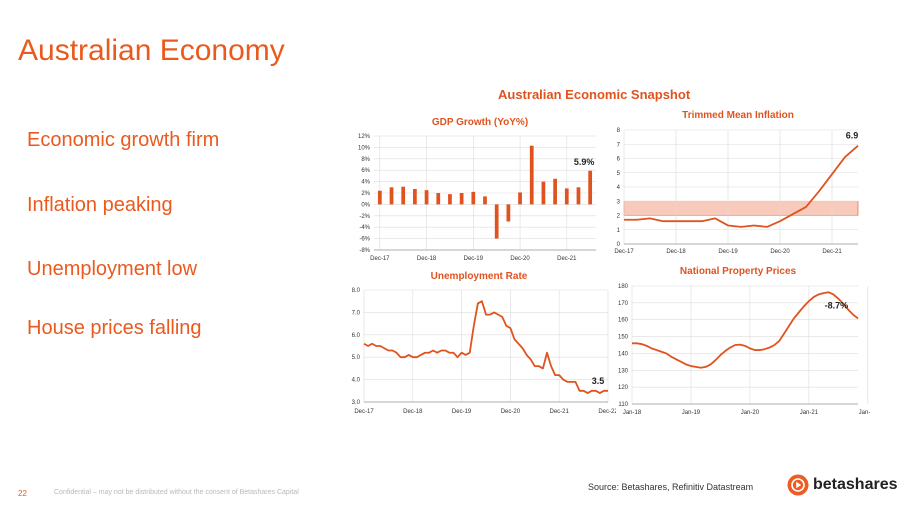 This screenshot has height=508, width=904. Describe the element at coordinates (855, 484) in the screenshot. I see `logo-text: betashares` at that location.